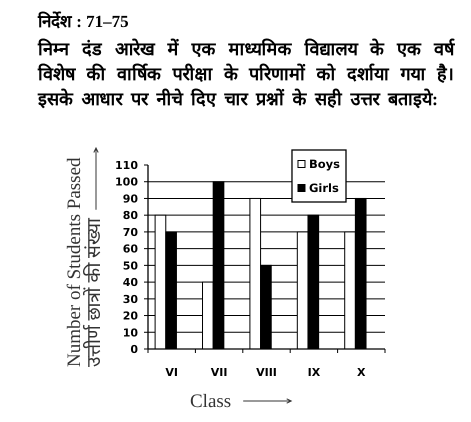  What do you see at coordinates (130, 316) in the screenshot?
I see `y-tick-label: 20` at bounding box center [130, 316].